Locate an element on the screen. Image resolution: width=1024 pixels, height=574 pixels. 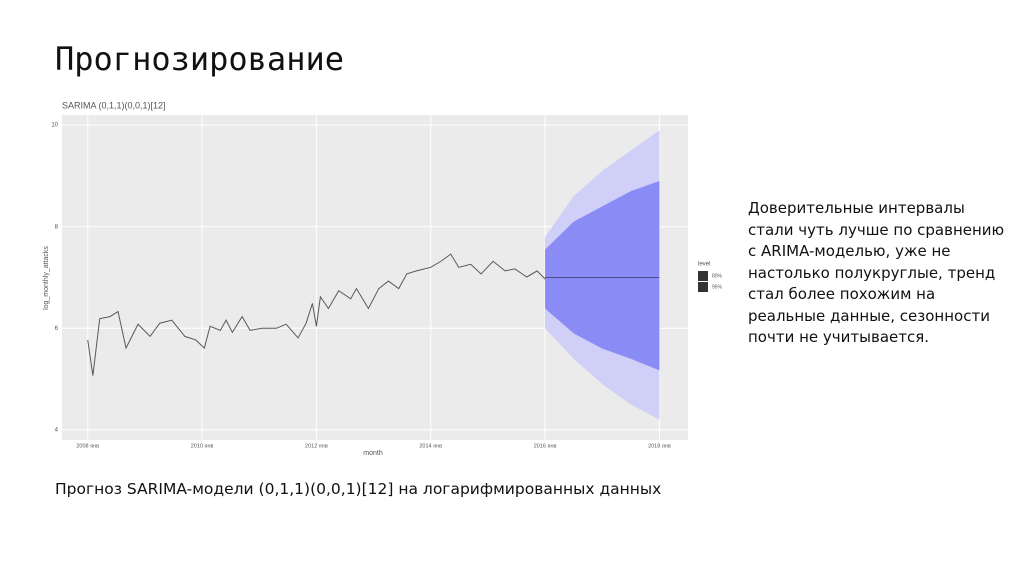
x-tick-label: 2012 янв is located at coordinates (316, 446).